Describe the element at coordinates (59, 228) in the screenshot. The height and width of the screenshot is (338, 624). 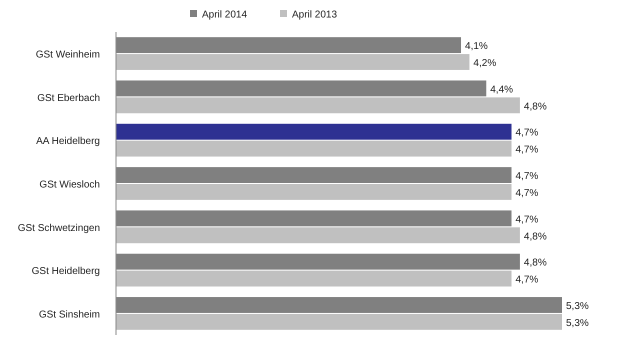
I see `y-tick-label: GSt Schwetzingen` at that location.